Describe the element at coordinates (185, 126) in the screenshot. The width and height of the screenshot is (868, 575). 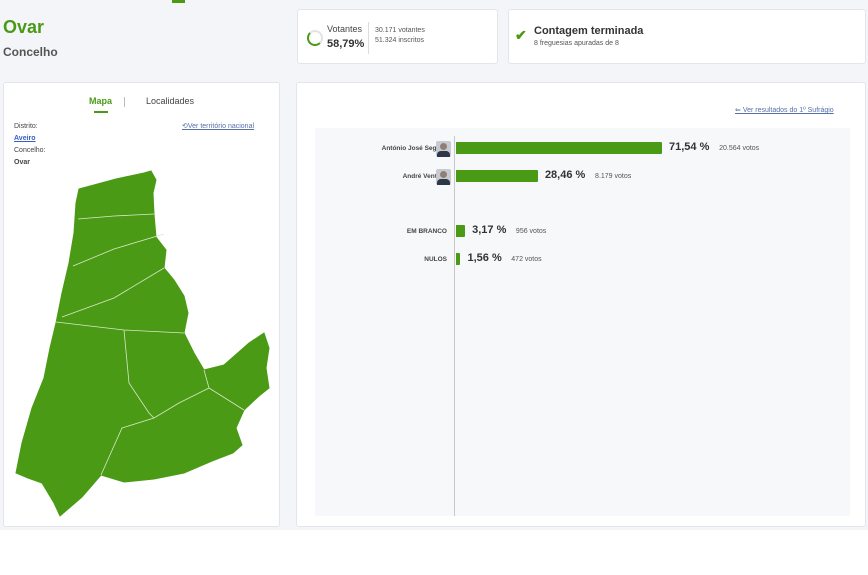
I see `refresh-icon: ⟲` at that location.